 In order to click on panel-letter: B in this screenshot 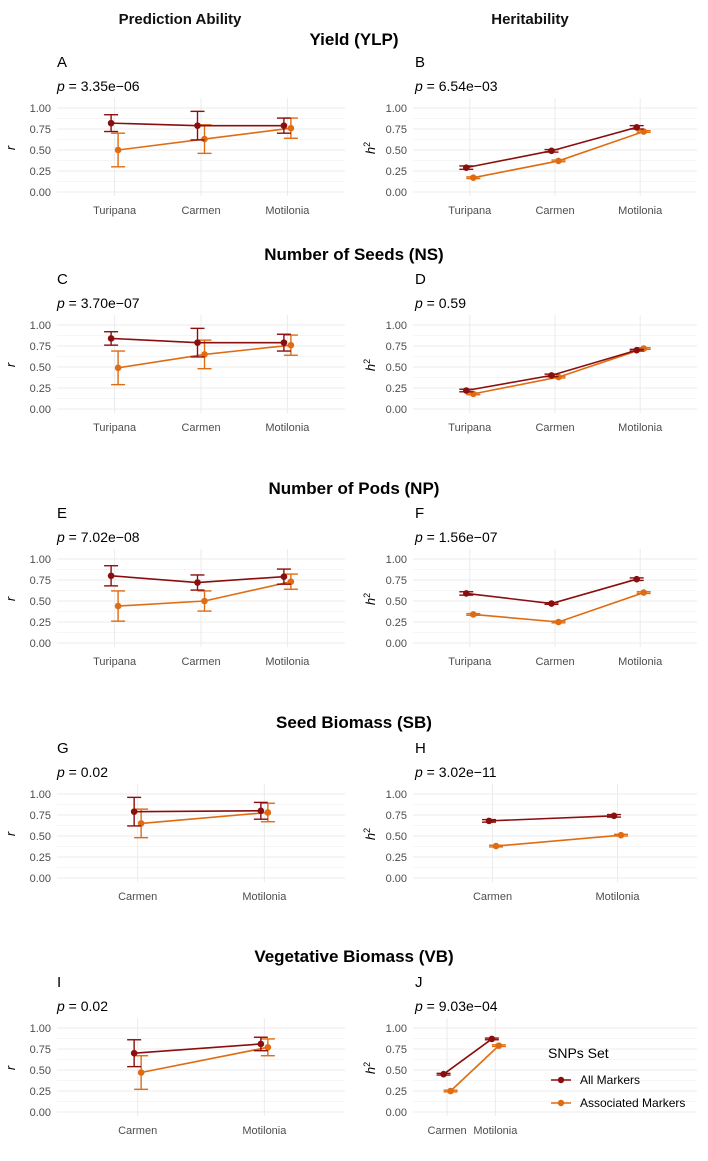, I will do `click(420, 62)`.